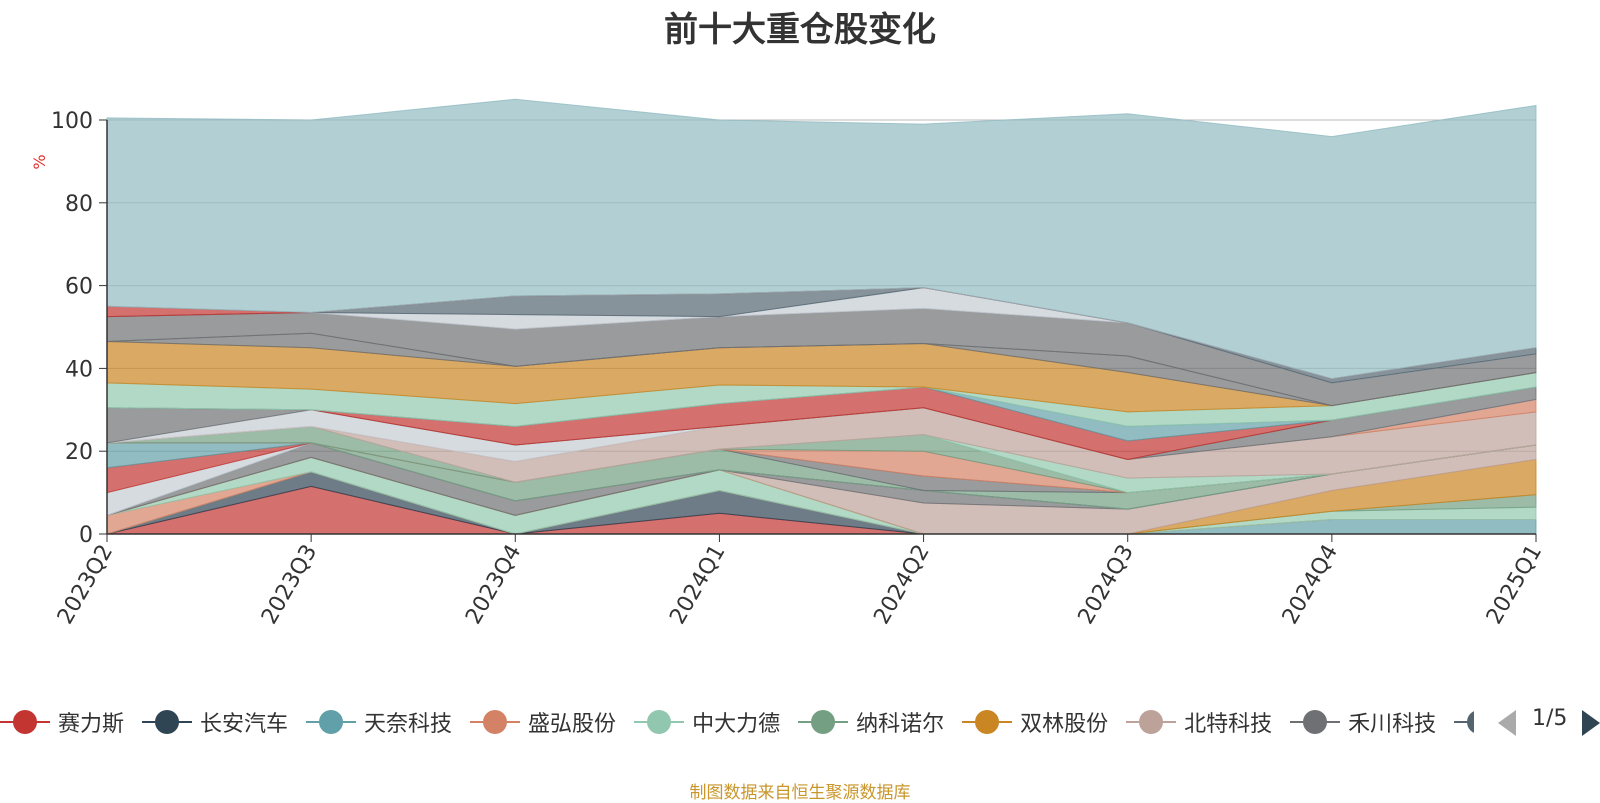  I want to click on y-tick-label: 0, so click(86, 535).